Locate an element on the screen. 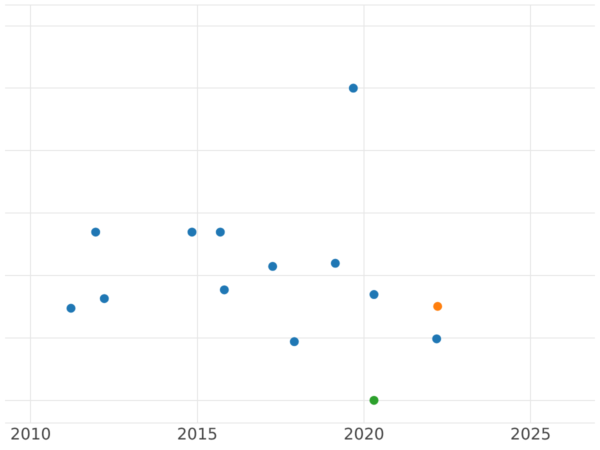  x-tick-label: 2020 is located at coordinates (364, 434).